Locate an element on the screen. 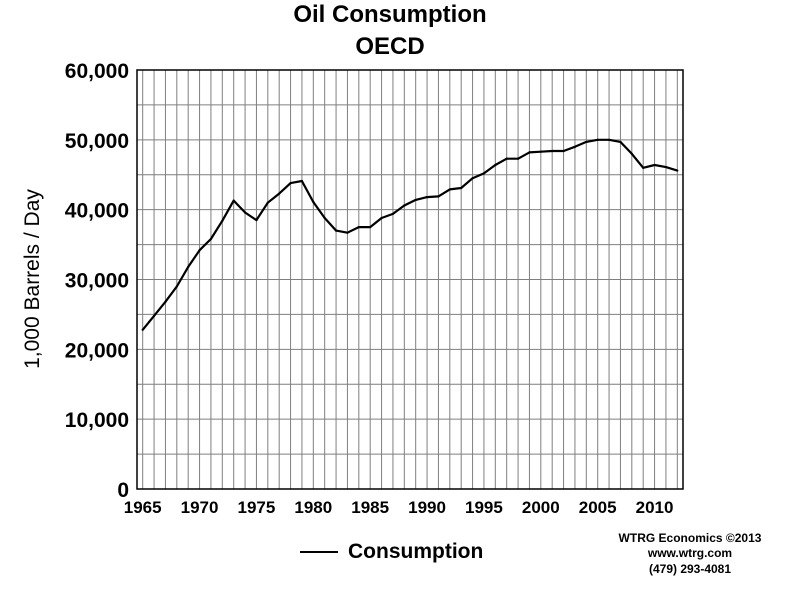  chart-subtitle: OECD is located at coordinates (390, 46).